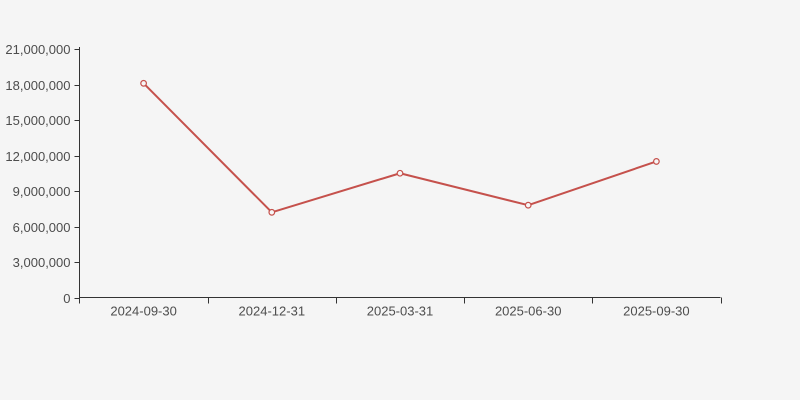 The height and width of the screenshot is (400, 800). What do you see at coordinates (42, 262) in the screenshot?
I see `y-tick-label: 3,000,000` at bounding box center [42, 262].